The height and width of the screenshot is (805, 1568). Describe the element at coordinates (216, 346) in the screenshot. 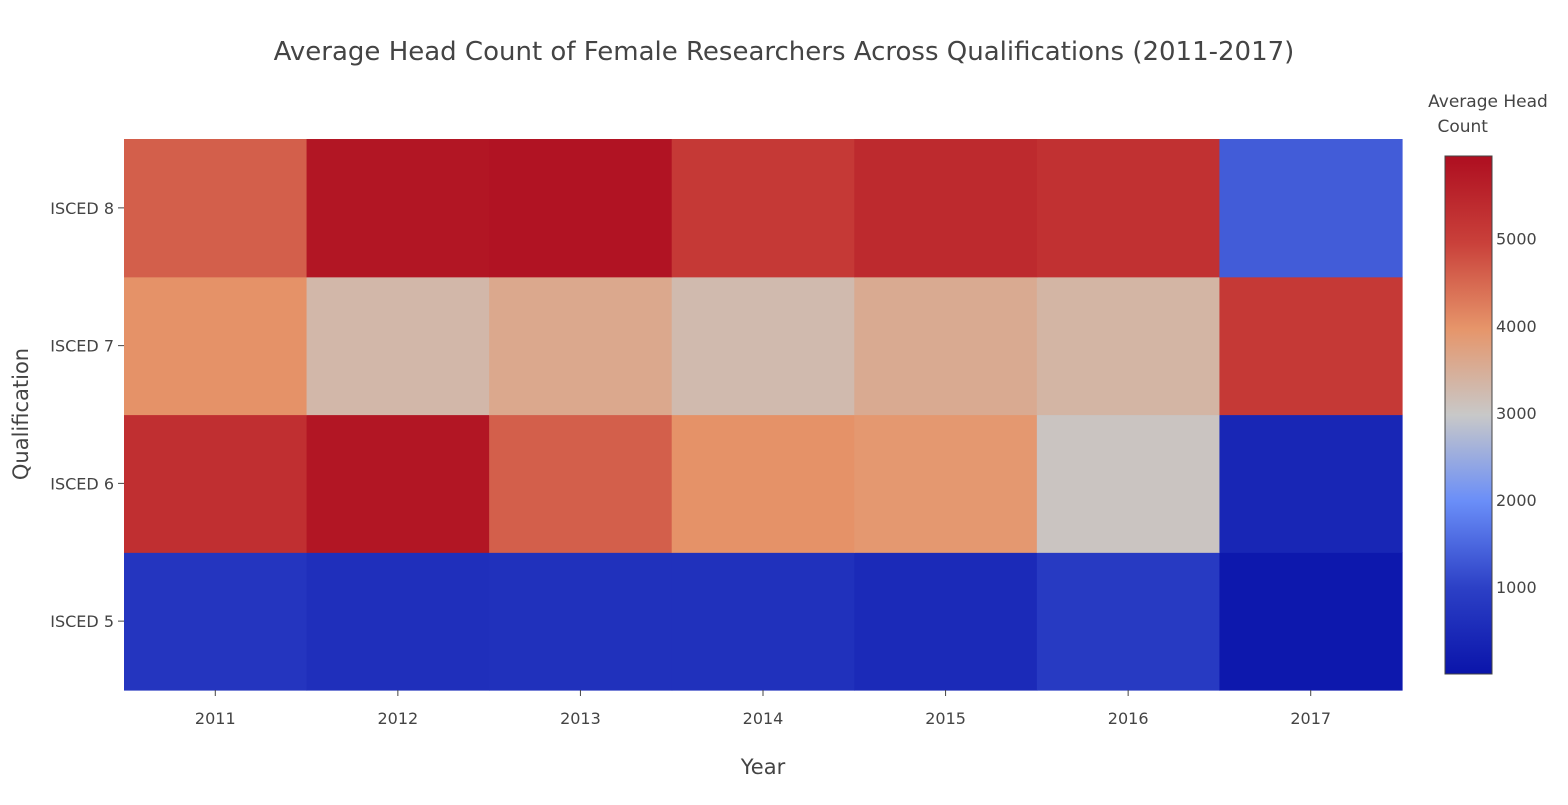

I see `heatmap-cell-isced-7-2011` at that location.